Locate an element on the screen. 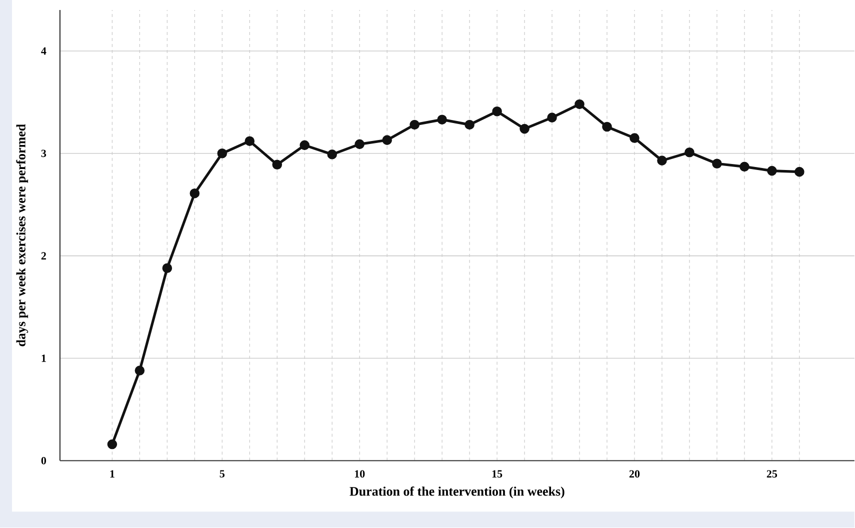  x-axis-title: Duration of the intervention (in weeks) is located at coordinates (457, 492).